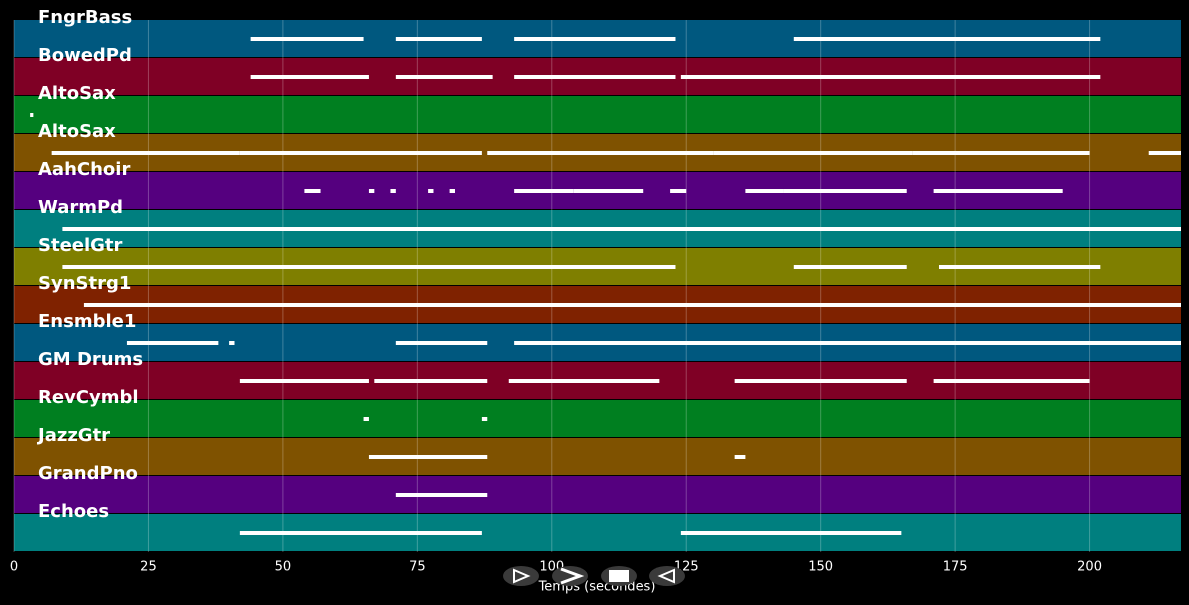 The height and width of the screenshot is (605, 1189). I want to click on rewind-button, so click(667, 576).